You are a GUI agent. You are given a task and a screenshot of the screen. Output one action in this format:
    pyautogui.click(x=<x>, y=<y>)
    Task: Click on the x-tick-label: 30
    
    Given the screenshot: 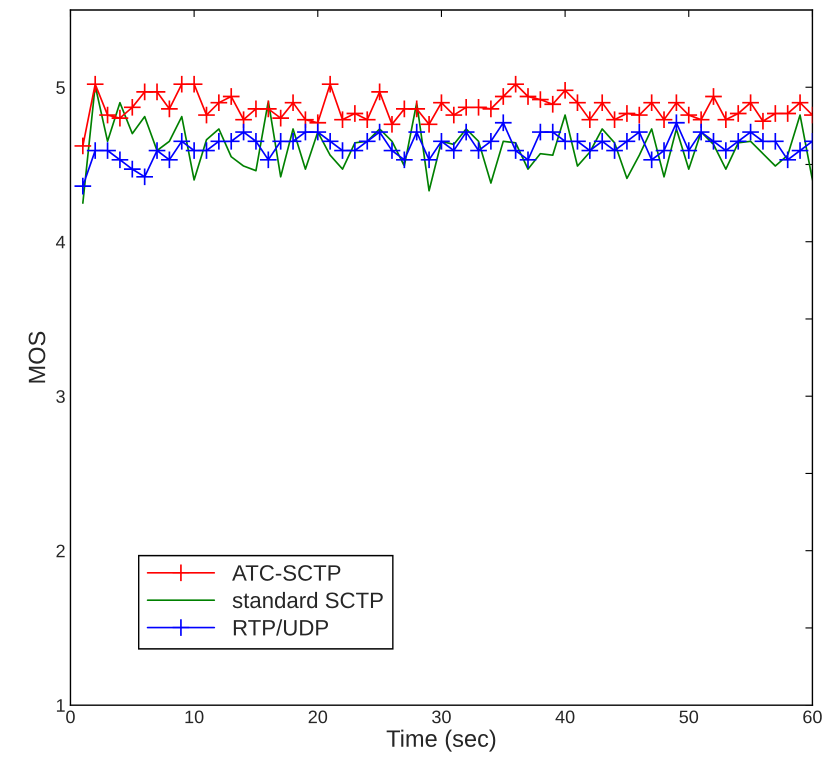 What is the action you would take?
    pyautogui.click(x=441, y=717)
    